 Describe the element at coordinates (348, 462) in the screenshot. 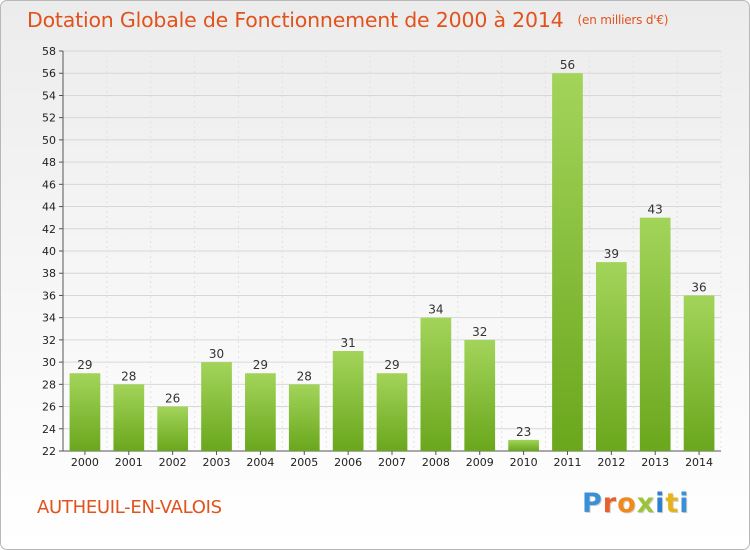

I see `x-tick-label-2006: 2006` at that location.